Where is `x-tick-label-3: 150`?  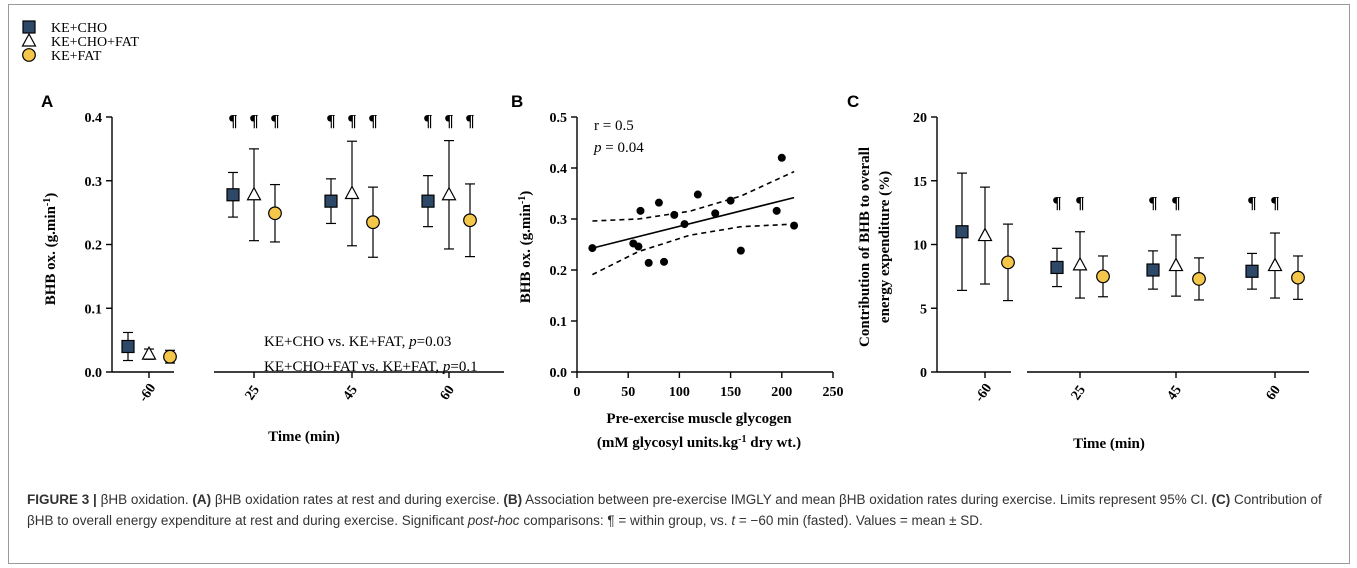 x-tick-label-3: 150 is located at coordinates (730, 392).